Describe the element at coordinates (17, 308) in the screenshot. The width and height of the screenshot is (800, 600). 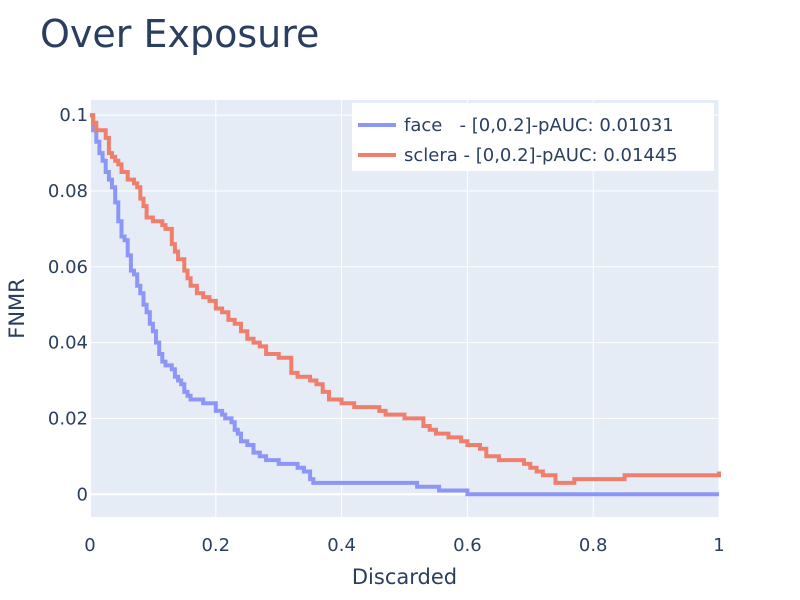
I see `y-axis-title: FNMR` at that location.